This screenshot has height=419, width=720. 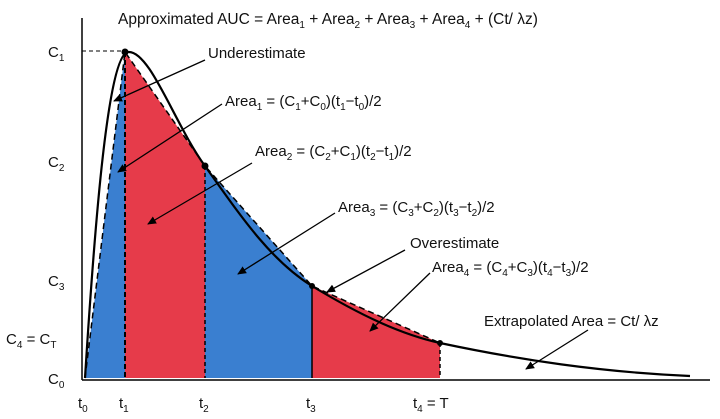 I want to click on arrow-overestimate, so click(x=366, y=271).